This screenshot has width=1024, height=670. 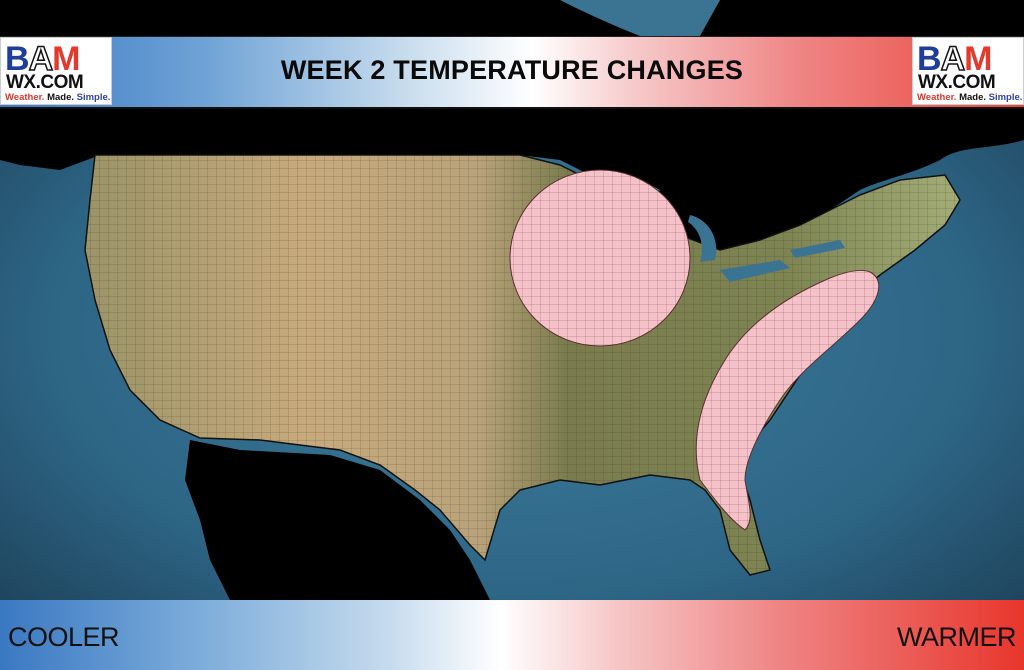 I want to click on bamwx-logo-left: BAM WX.COM Weather. Made. Simple., so click(x=56, y=71).